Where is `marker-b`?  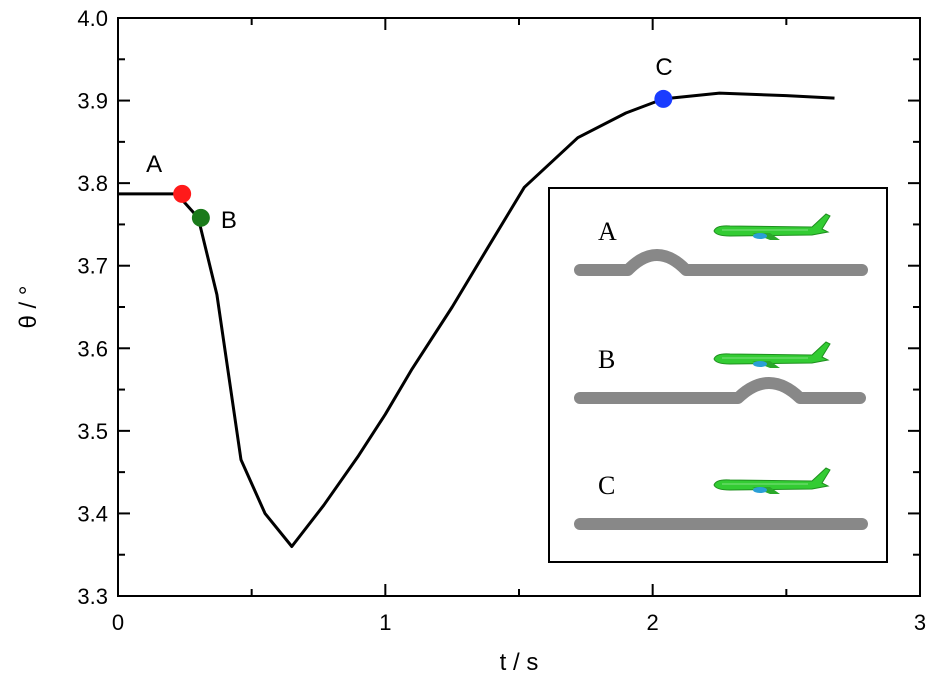 marker-b is located at coordinates (200, 217).